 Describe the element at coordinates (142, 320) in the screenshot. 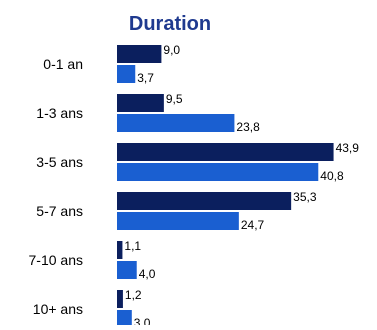

I see `value-label-10-ans-series-2: 3,0` at that location.